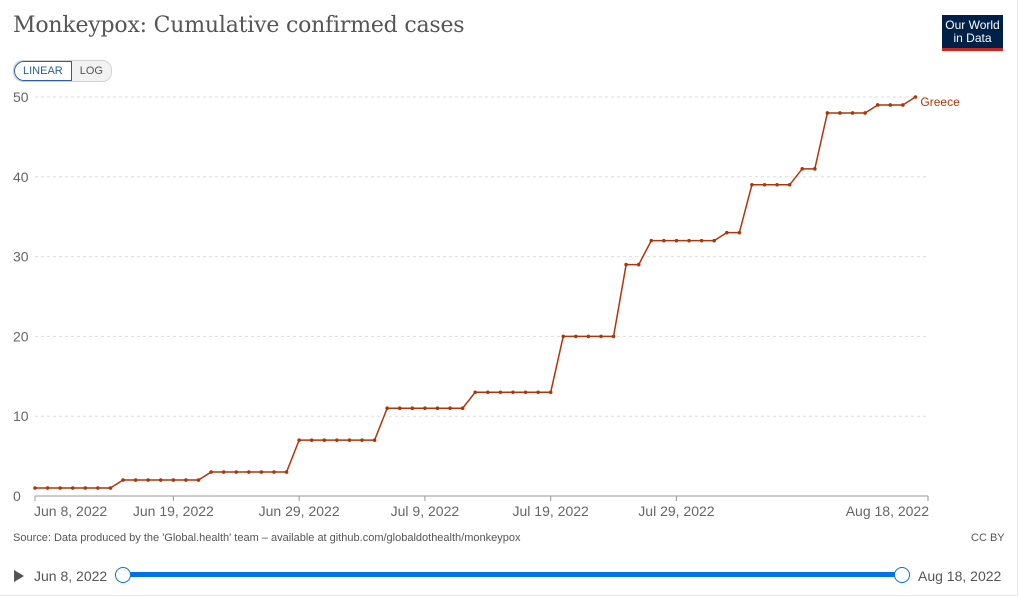 The width and height of the screenshot is (1019, 597). Describe the element at coordinates (551, 511) in the screenshot. I see `x-tick-label: Jul 19, 2022` at that location.